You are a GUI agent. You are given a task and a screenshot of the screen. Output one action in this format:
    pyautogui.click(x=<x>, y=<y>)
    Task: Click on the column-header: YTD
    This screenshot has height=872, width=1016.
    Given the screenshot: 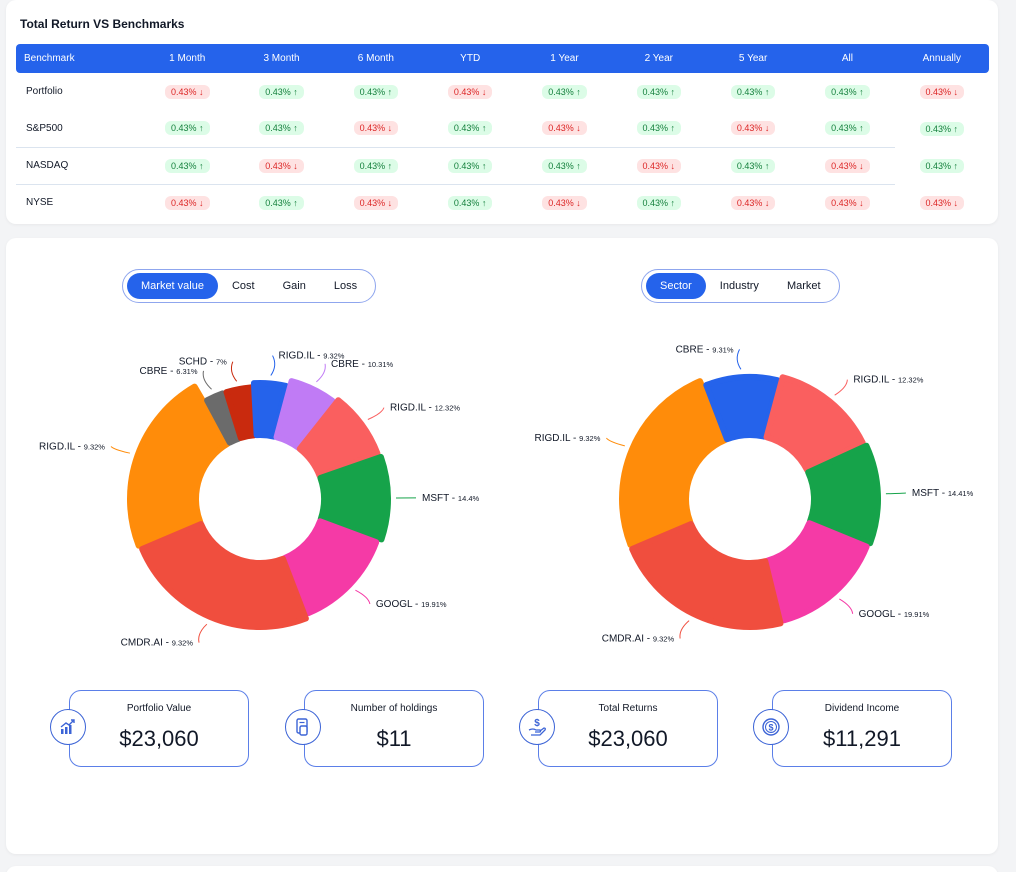 What is the action you would take?
    pyautogui.click(x=470, y=58)
    